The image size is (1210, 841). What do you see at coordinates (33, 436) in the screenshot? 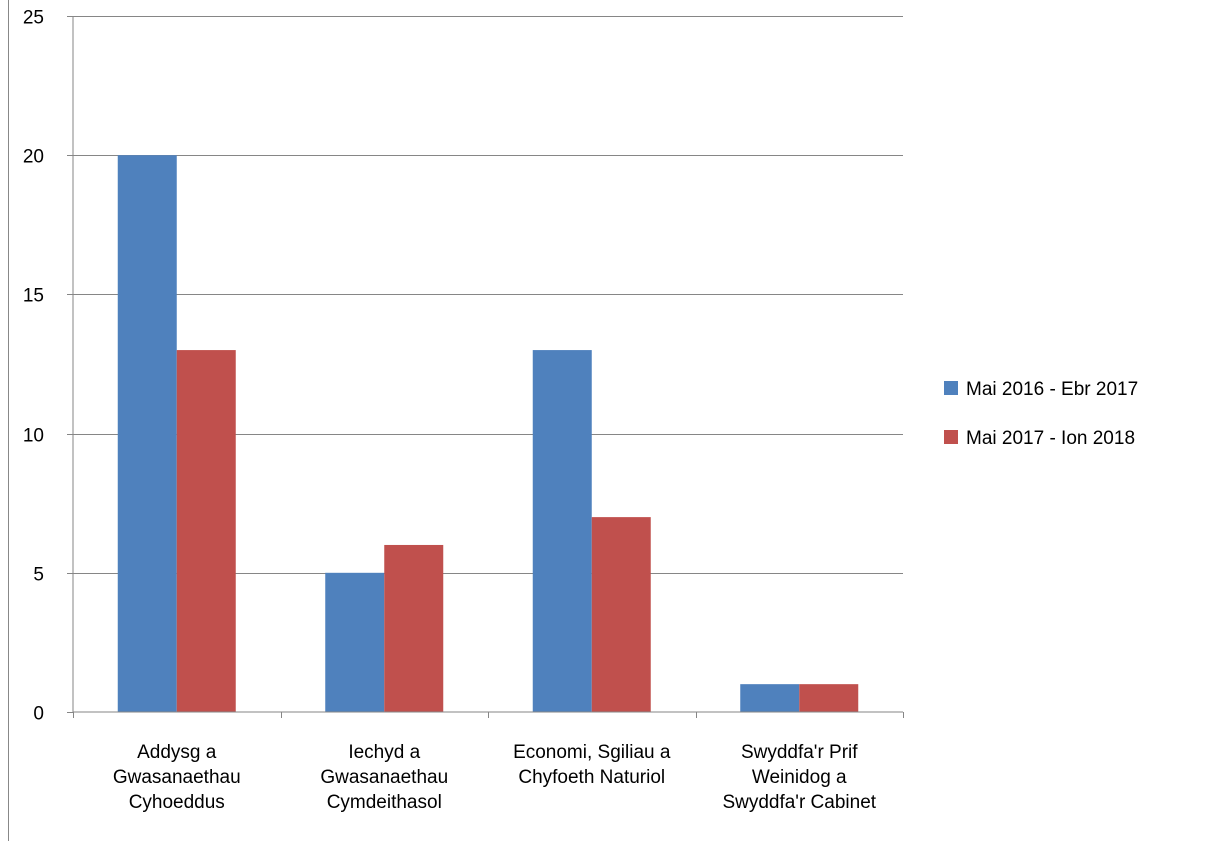
I see `y-tick-label: 10` at bounding box center [33, 436].